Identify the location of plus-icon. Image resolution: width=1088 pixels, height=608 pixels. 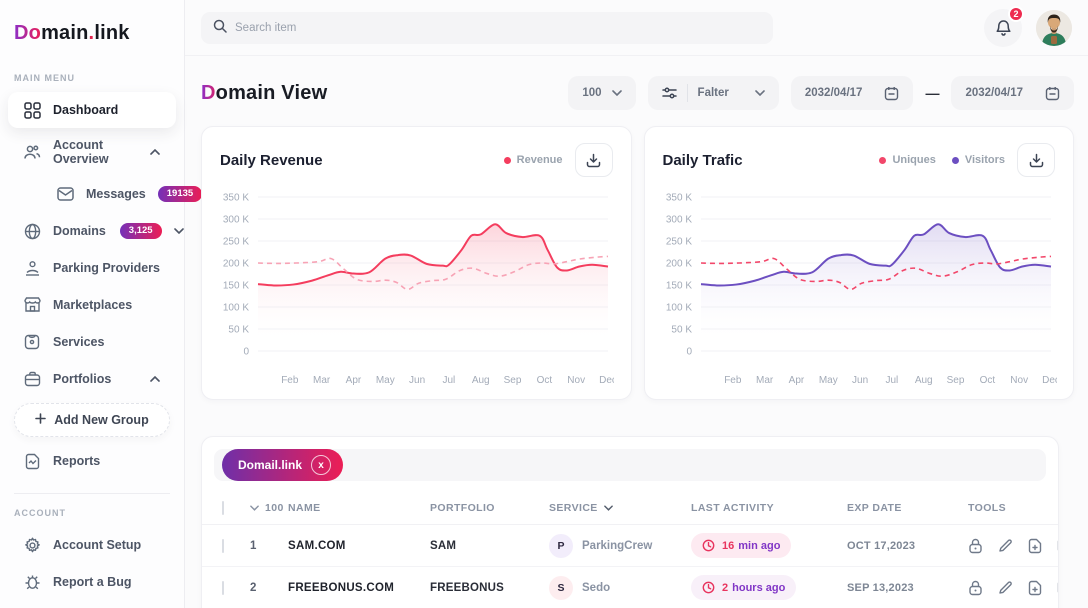
(41, 420).